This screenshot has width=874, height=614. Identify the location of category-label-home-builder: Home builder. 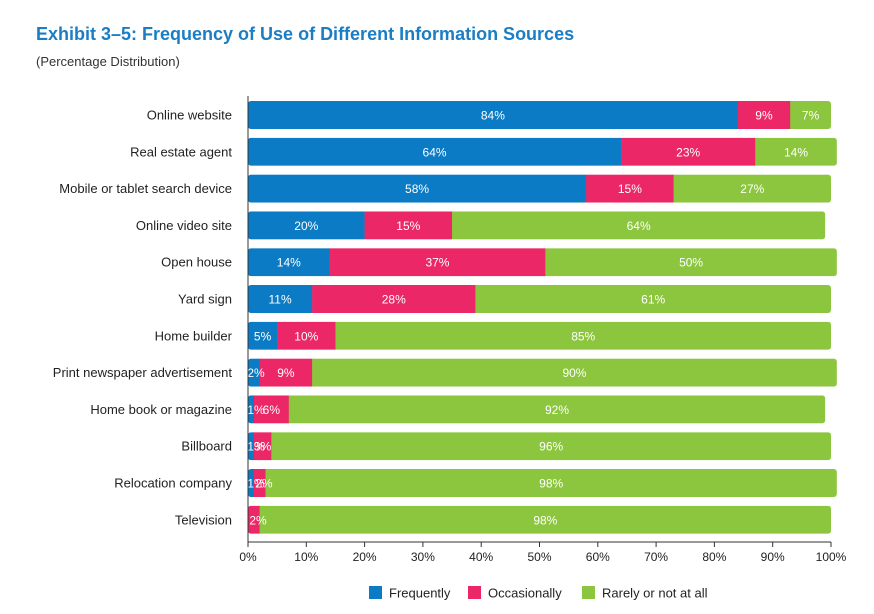
(194, 335).